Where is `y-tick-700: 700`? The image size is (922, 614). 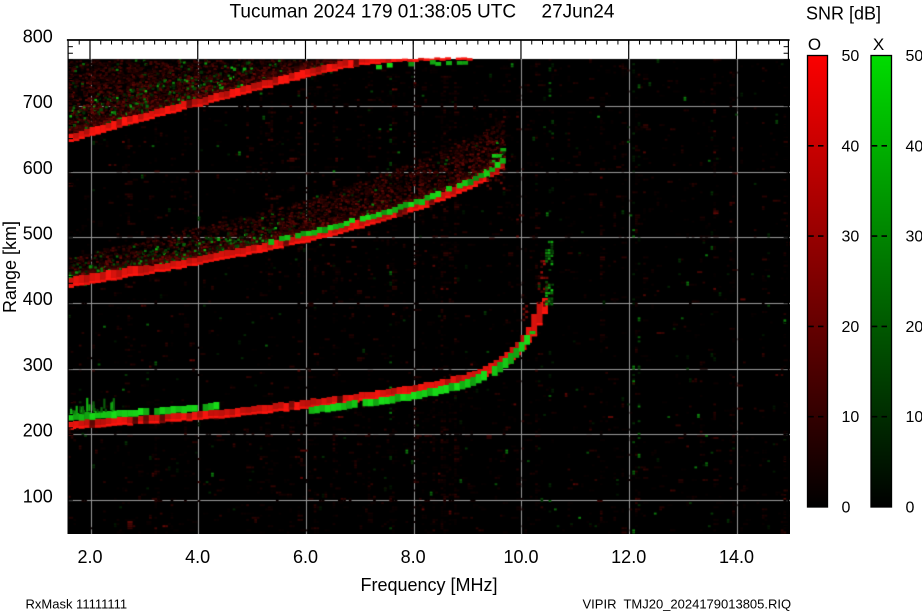 y-tick-700: 700 is located at coordinates (38, 102).